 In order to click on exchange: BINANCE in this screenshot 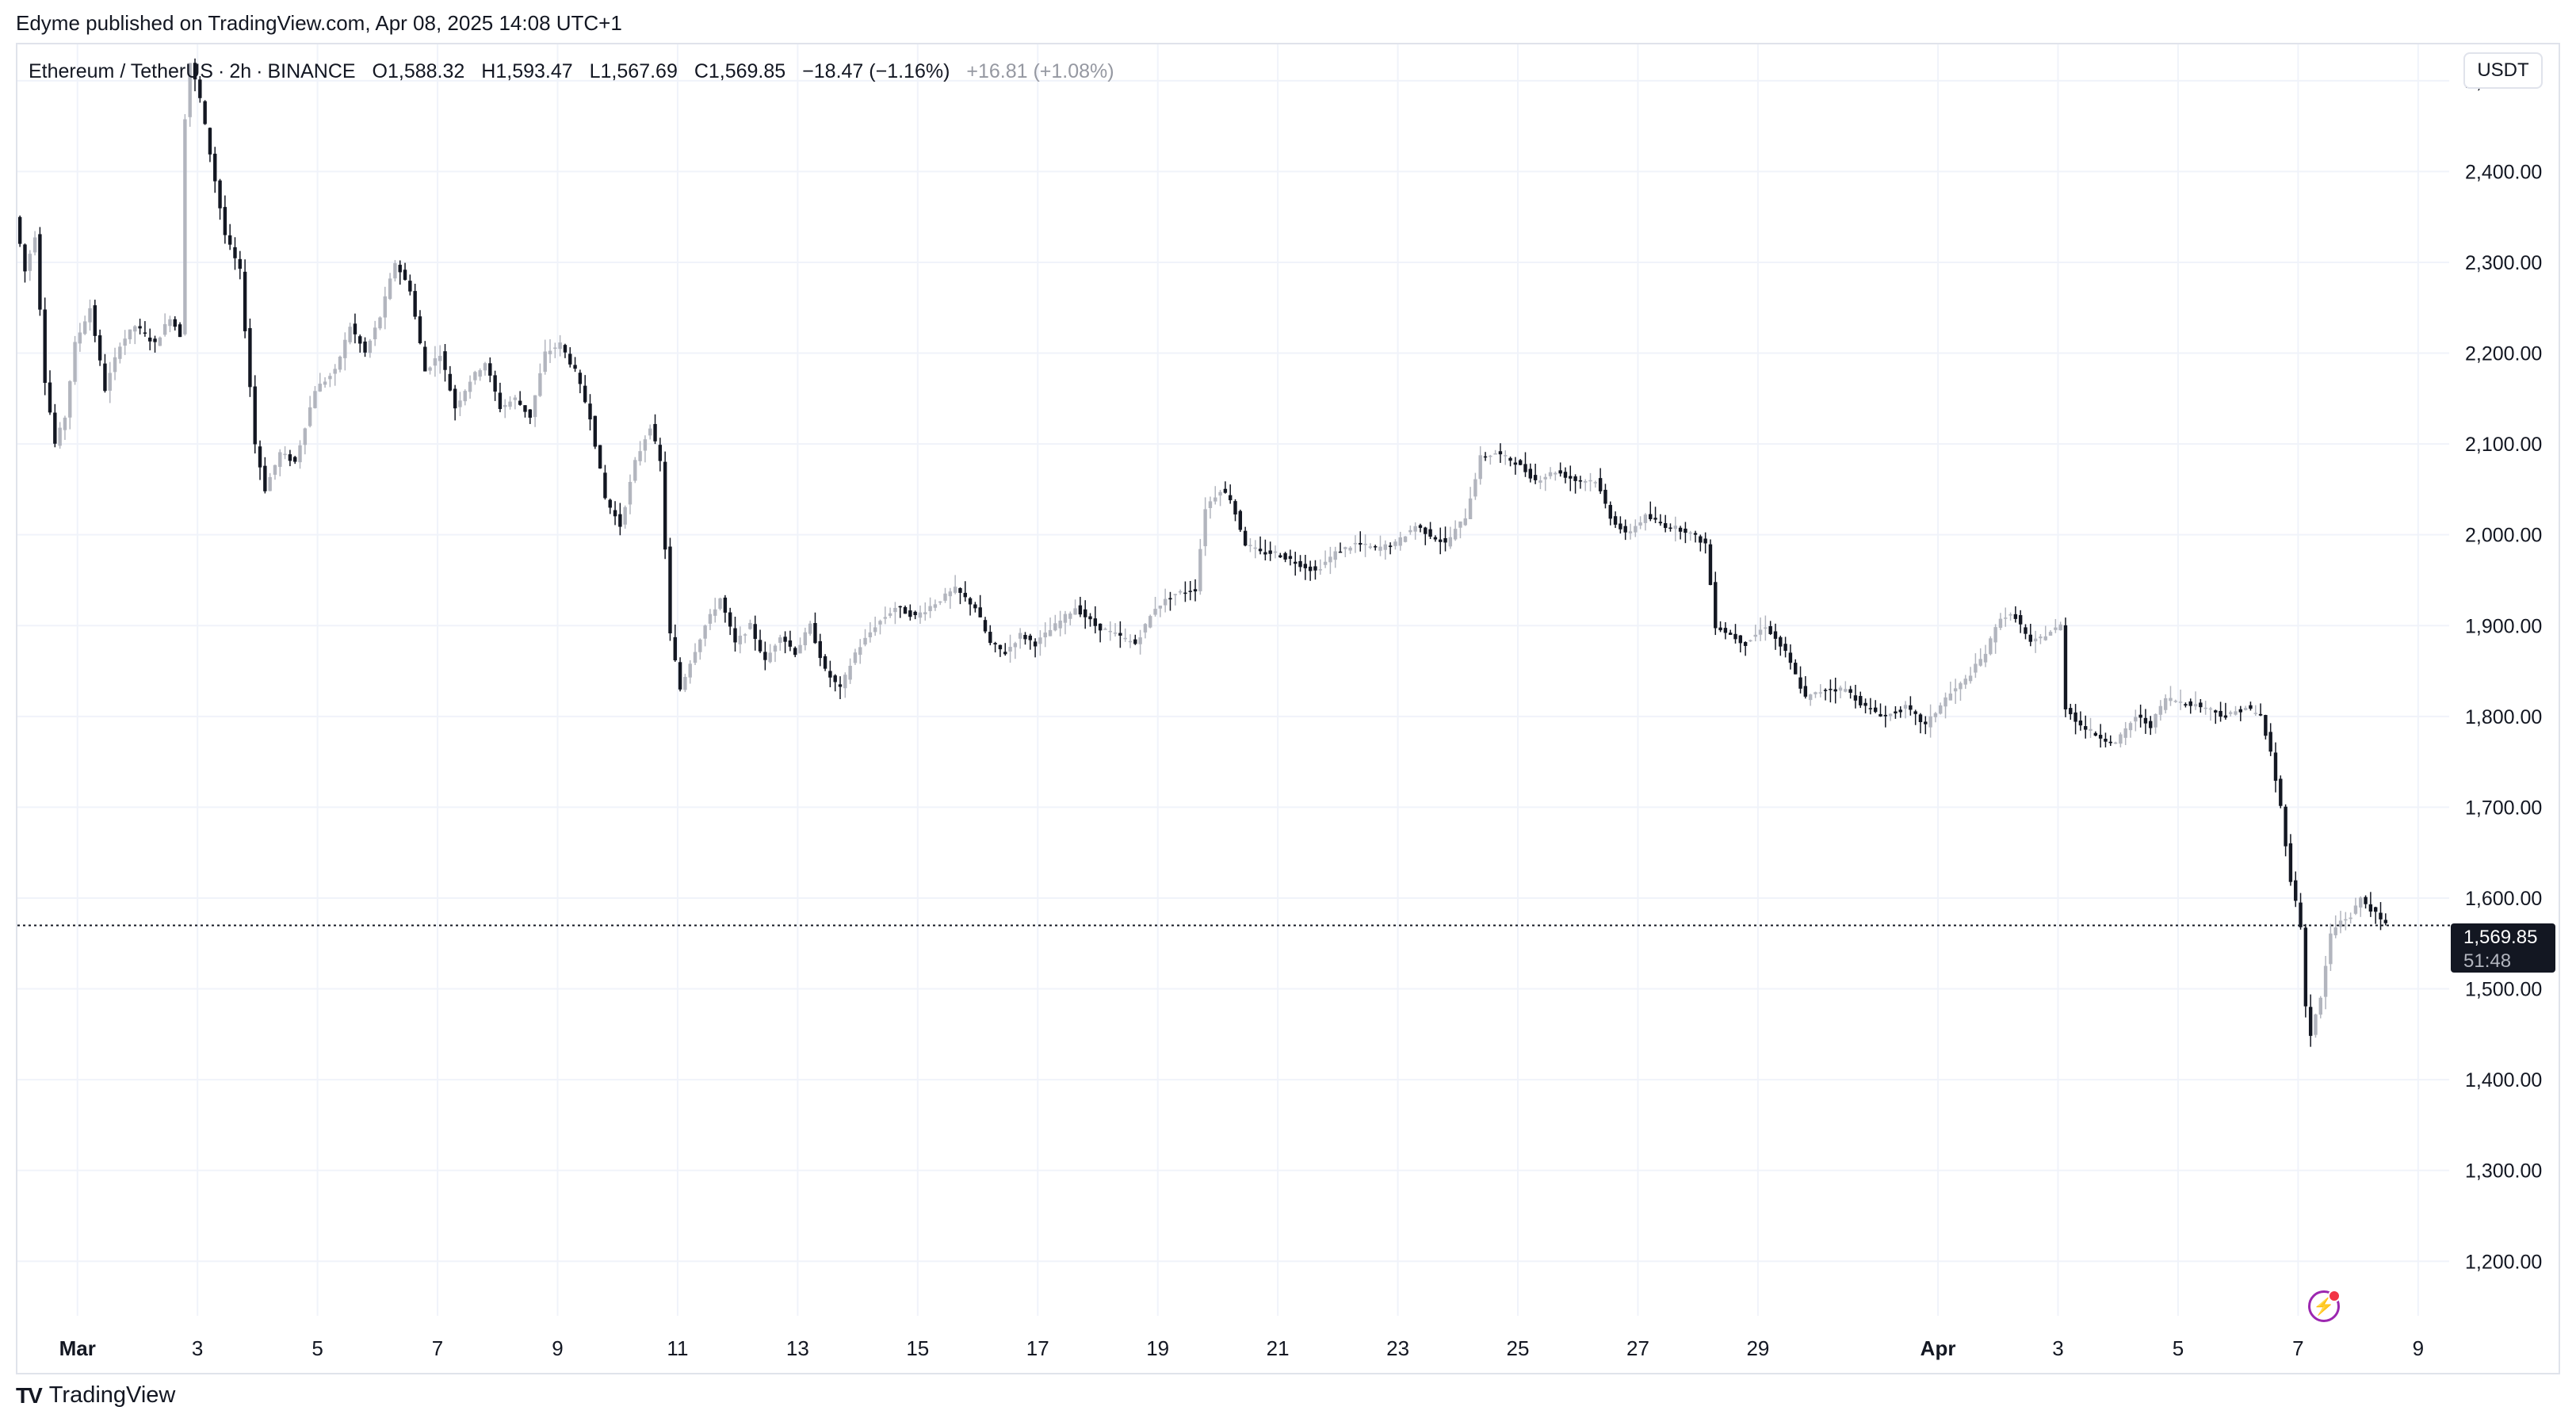, I will do `click(311, 71)`.